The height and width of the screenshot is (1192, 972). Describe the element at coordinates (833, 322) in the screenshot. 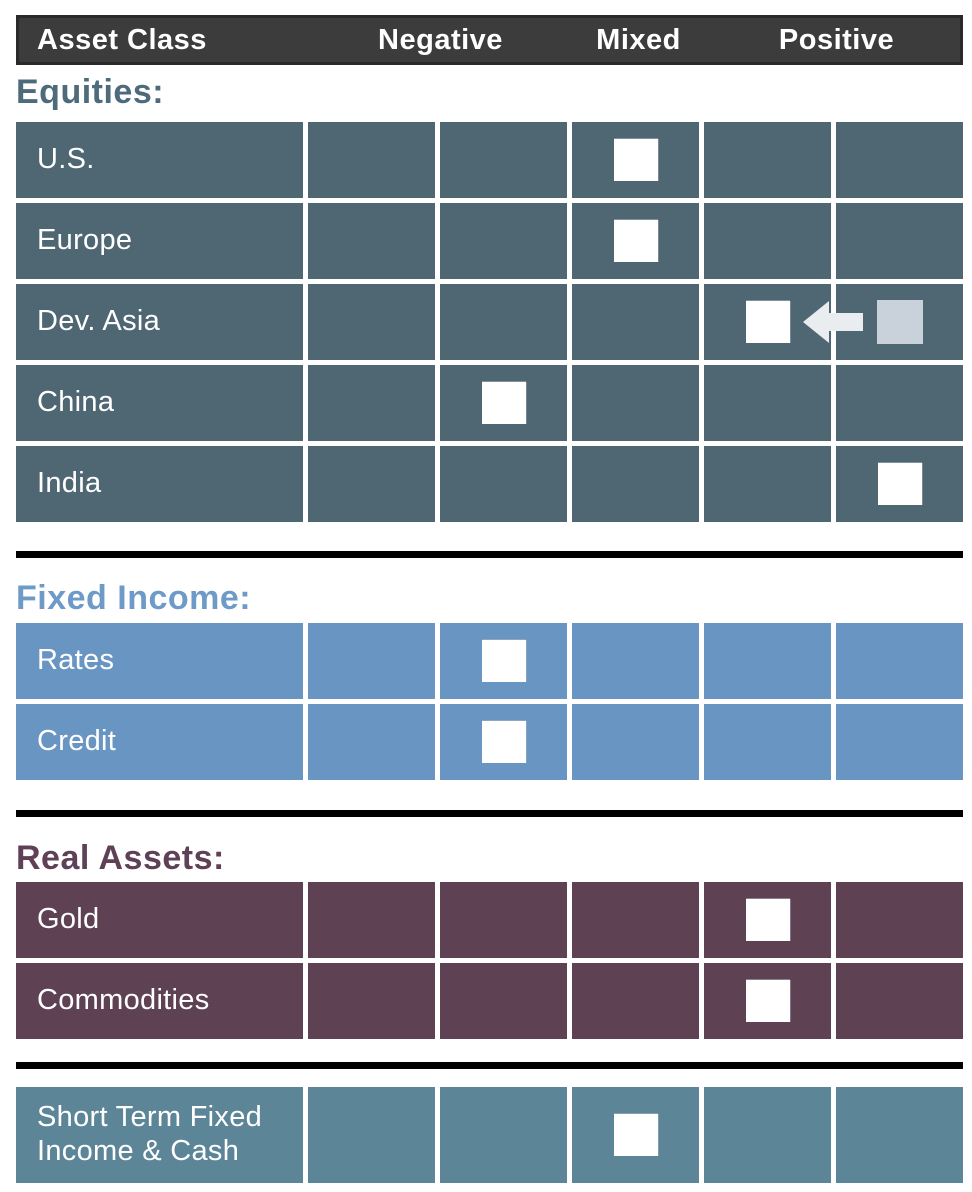

I see `change-left-arrow-icon` at that location.